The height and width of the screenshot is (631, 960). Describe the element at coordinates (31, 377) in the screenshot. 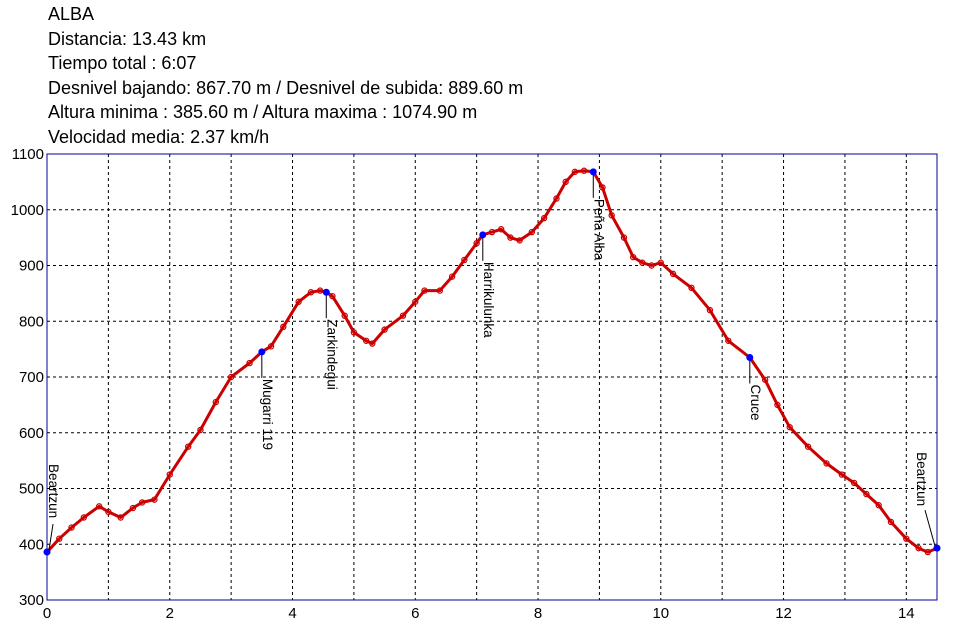

I see `y-tick-label: 700` at that location.